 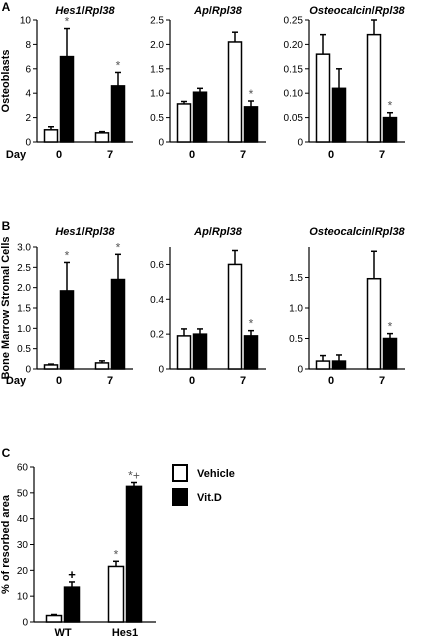 I want to click on y-tick-label: 2.5, so click(x=24, y=268).